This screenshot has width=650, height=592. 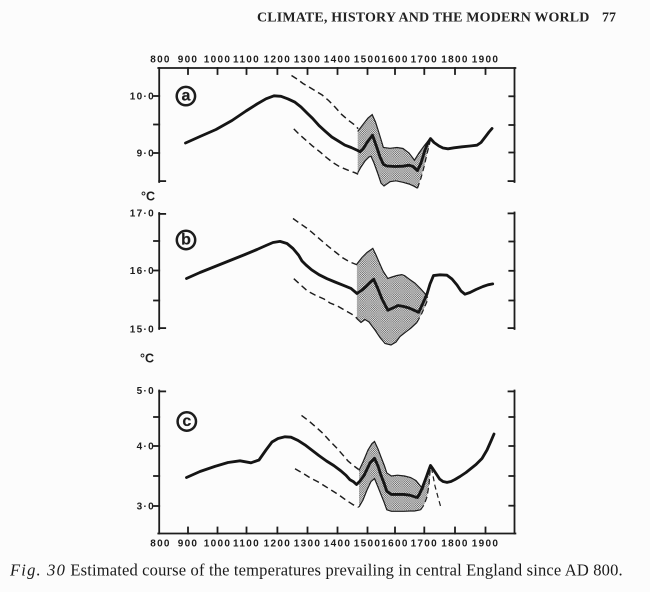 What do you see at coordinates (609, 18) in the screenshot?
I see `svg-text: 77` at bounding box center [609, 18].